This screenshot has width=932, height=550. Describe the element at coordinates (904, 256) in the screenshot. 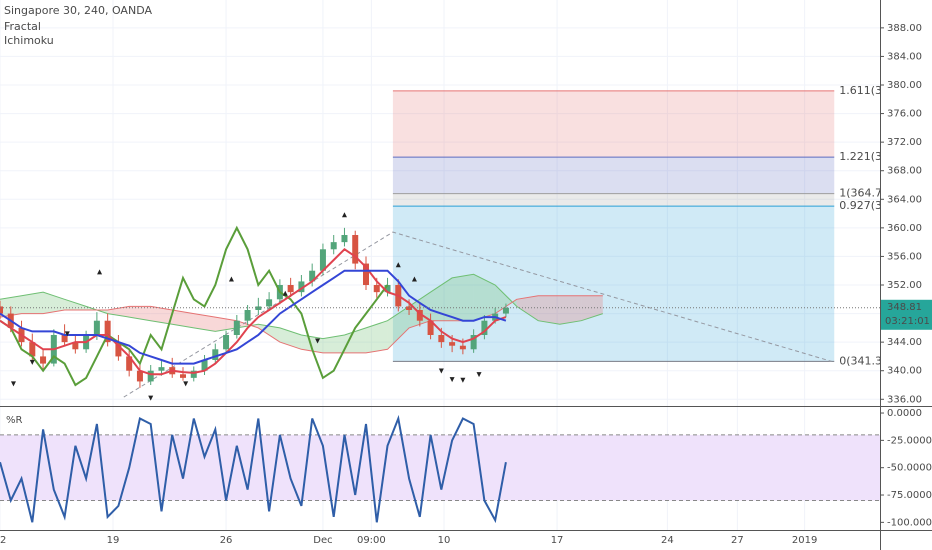

I see `y-tick-label: 356.00` at that location.